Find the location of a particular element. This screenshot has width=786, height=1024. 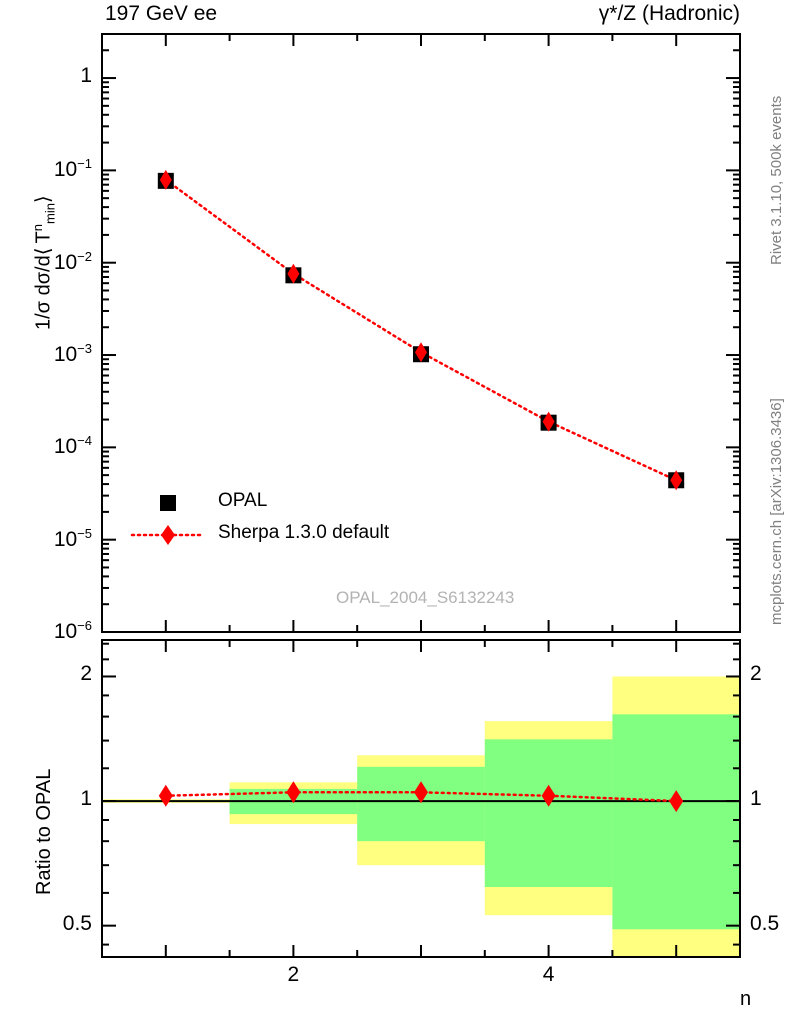

sidebar-source-info: mcplots.cern.ch [arXiv:1306.3436] is located at coordinates (776, 511).